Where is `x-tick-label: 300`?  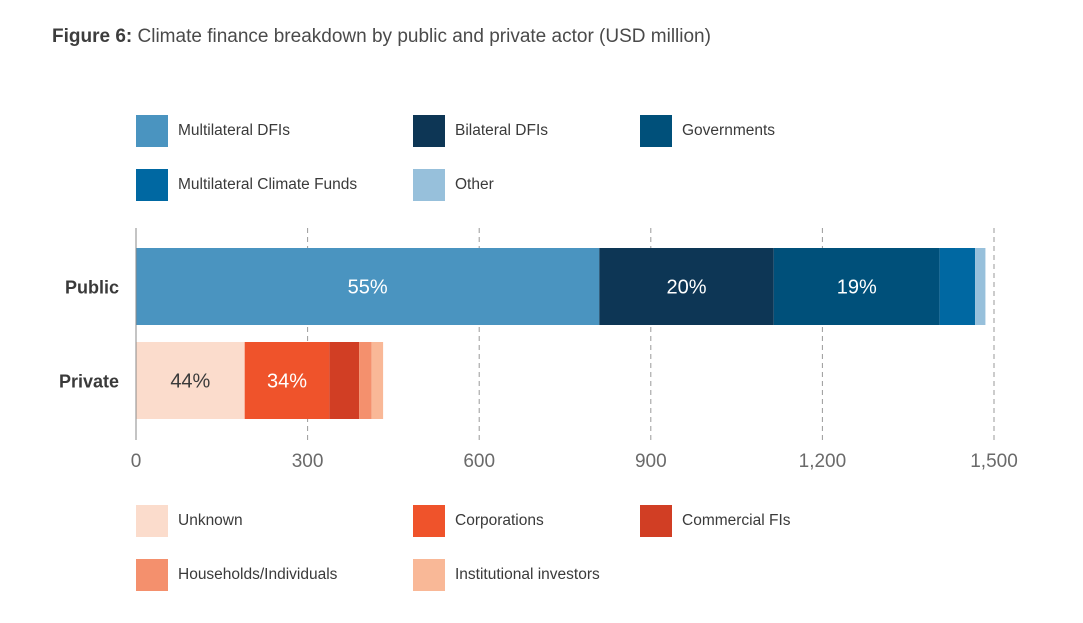 x-tick-label: 300 is located at coordinates (308, 461).